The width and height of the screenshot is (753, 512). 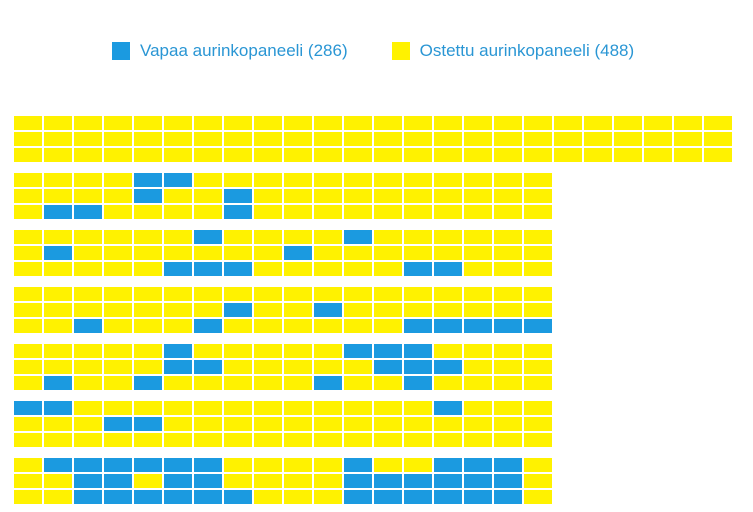 What do you see at coordinates (244, 50) in the screenshot?
I see `legend-label-free: Vapaa aurinkopaneeli (286)` at bounding box center [244, 50].